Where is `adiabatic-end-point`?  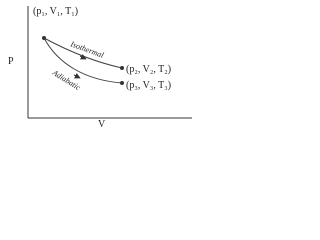 adiabatic-end-point is located at coordinates (122, 83).